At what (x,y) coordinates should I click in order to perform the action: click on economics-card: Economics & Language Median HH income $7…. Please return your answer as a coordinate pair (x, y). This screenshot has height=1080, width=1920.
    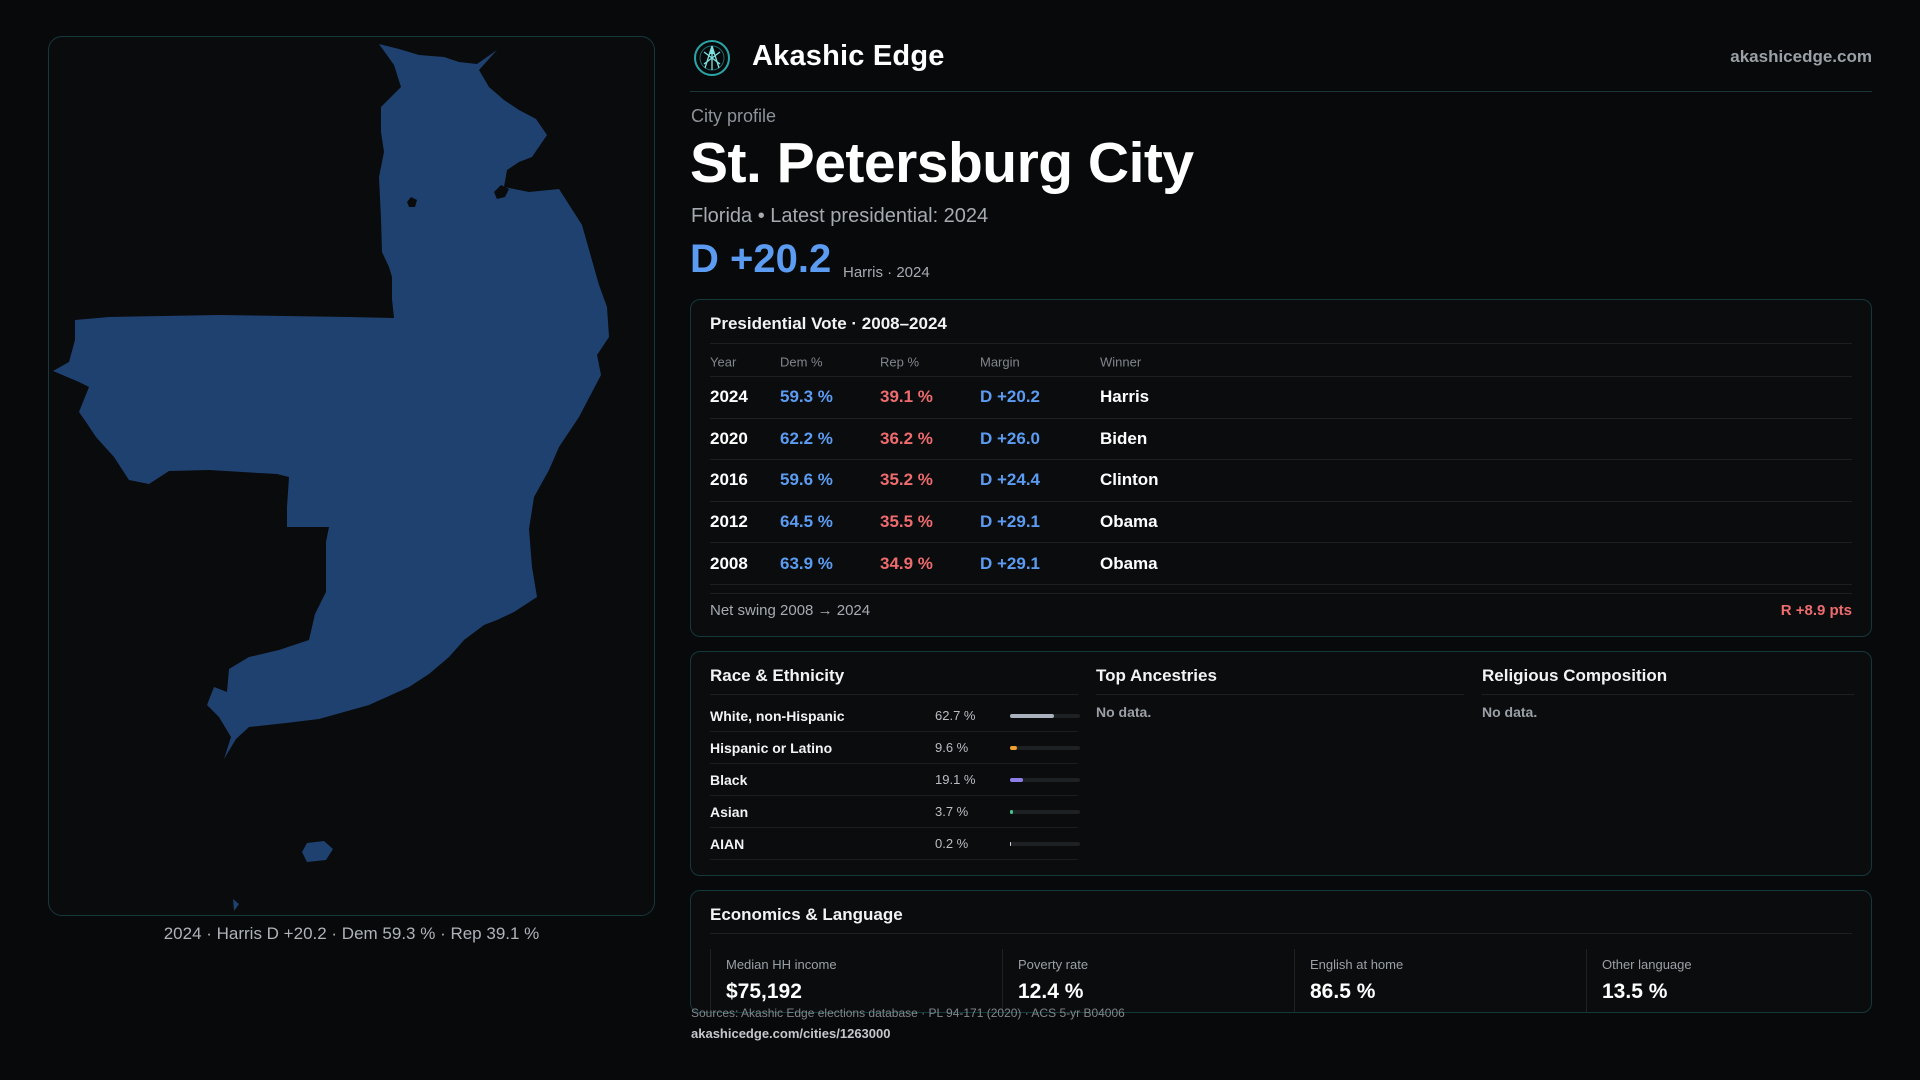
    Looking at the image, I should click on (1281, 951).